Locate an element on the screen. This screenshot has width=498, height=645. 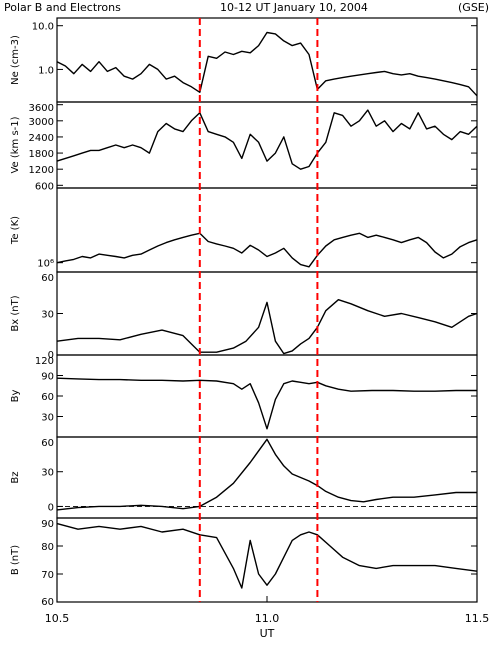
panel-frame-ve is located at coordinates (267, 145).